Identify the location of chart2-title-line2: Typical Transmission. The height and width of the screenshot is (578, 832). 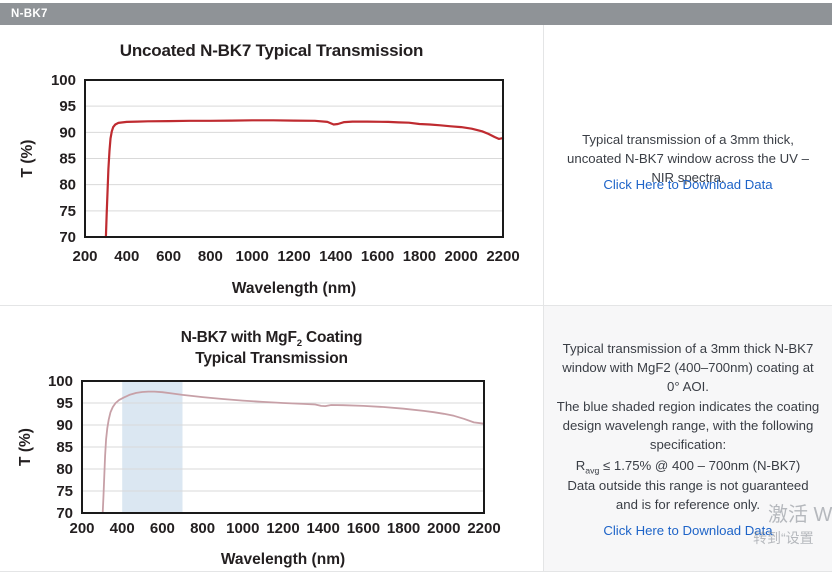
(271, 358).